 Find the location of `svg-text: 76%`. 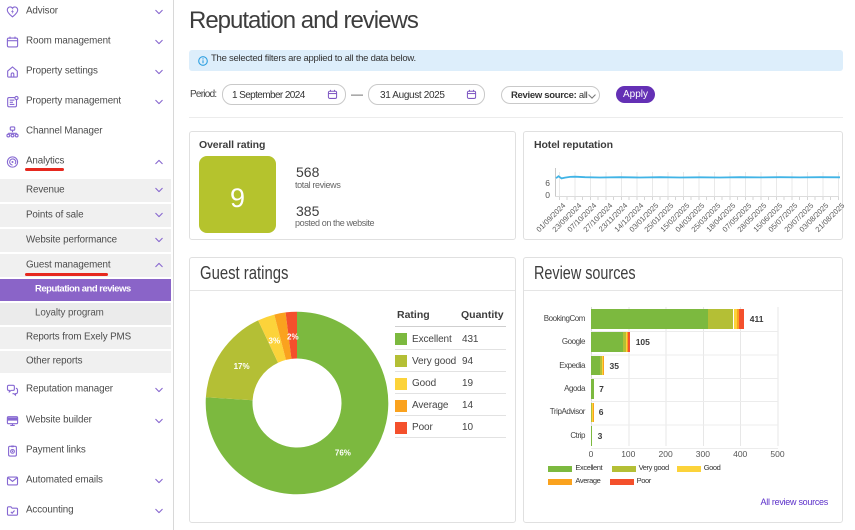

svg-text: 76% is located at coordinates (343, 452).